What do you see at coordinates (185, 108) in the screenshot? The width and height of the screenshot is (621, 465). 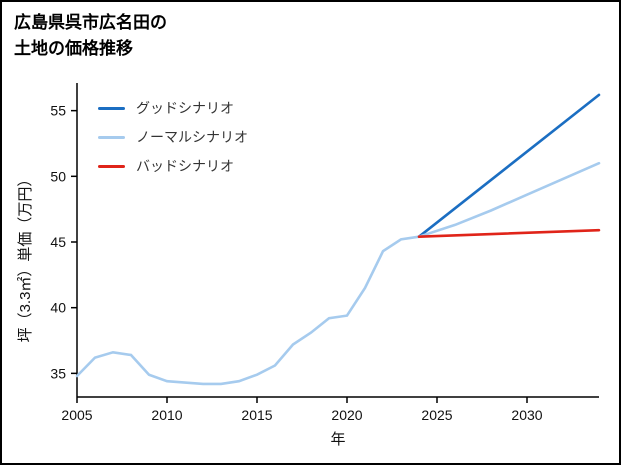 I see `legend-label-good: グッドシナリオ` at bounding box center [185, 108].